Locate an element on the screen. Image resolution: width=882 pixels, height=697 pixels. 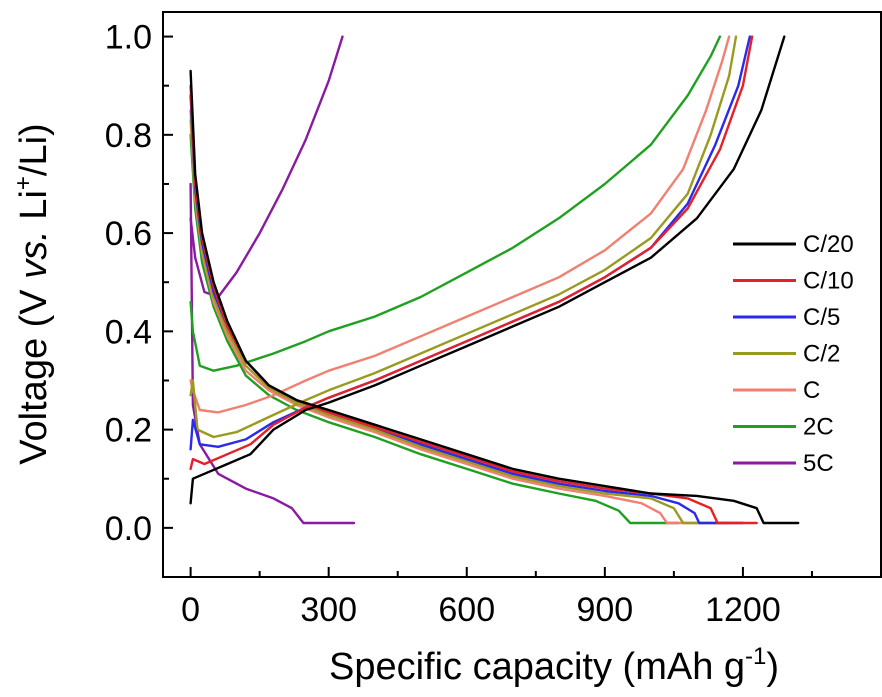
x-tick-label: 1200 is located at coordinates (743, 610).